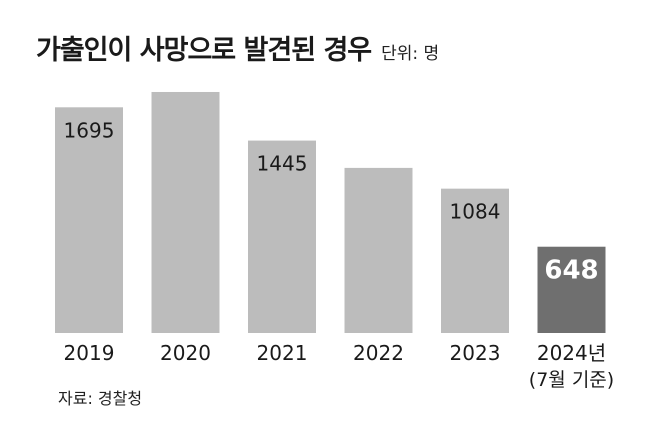  Describe the element at coordinates (378, 353) in the screenshot. I see `x-tick-label-2022: 2022` at that location.